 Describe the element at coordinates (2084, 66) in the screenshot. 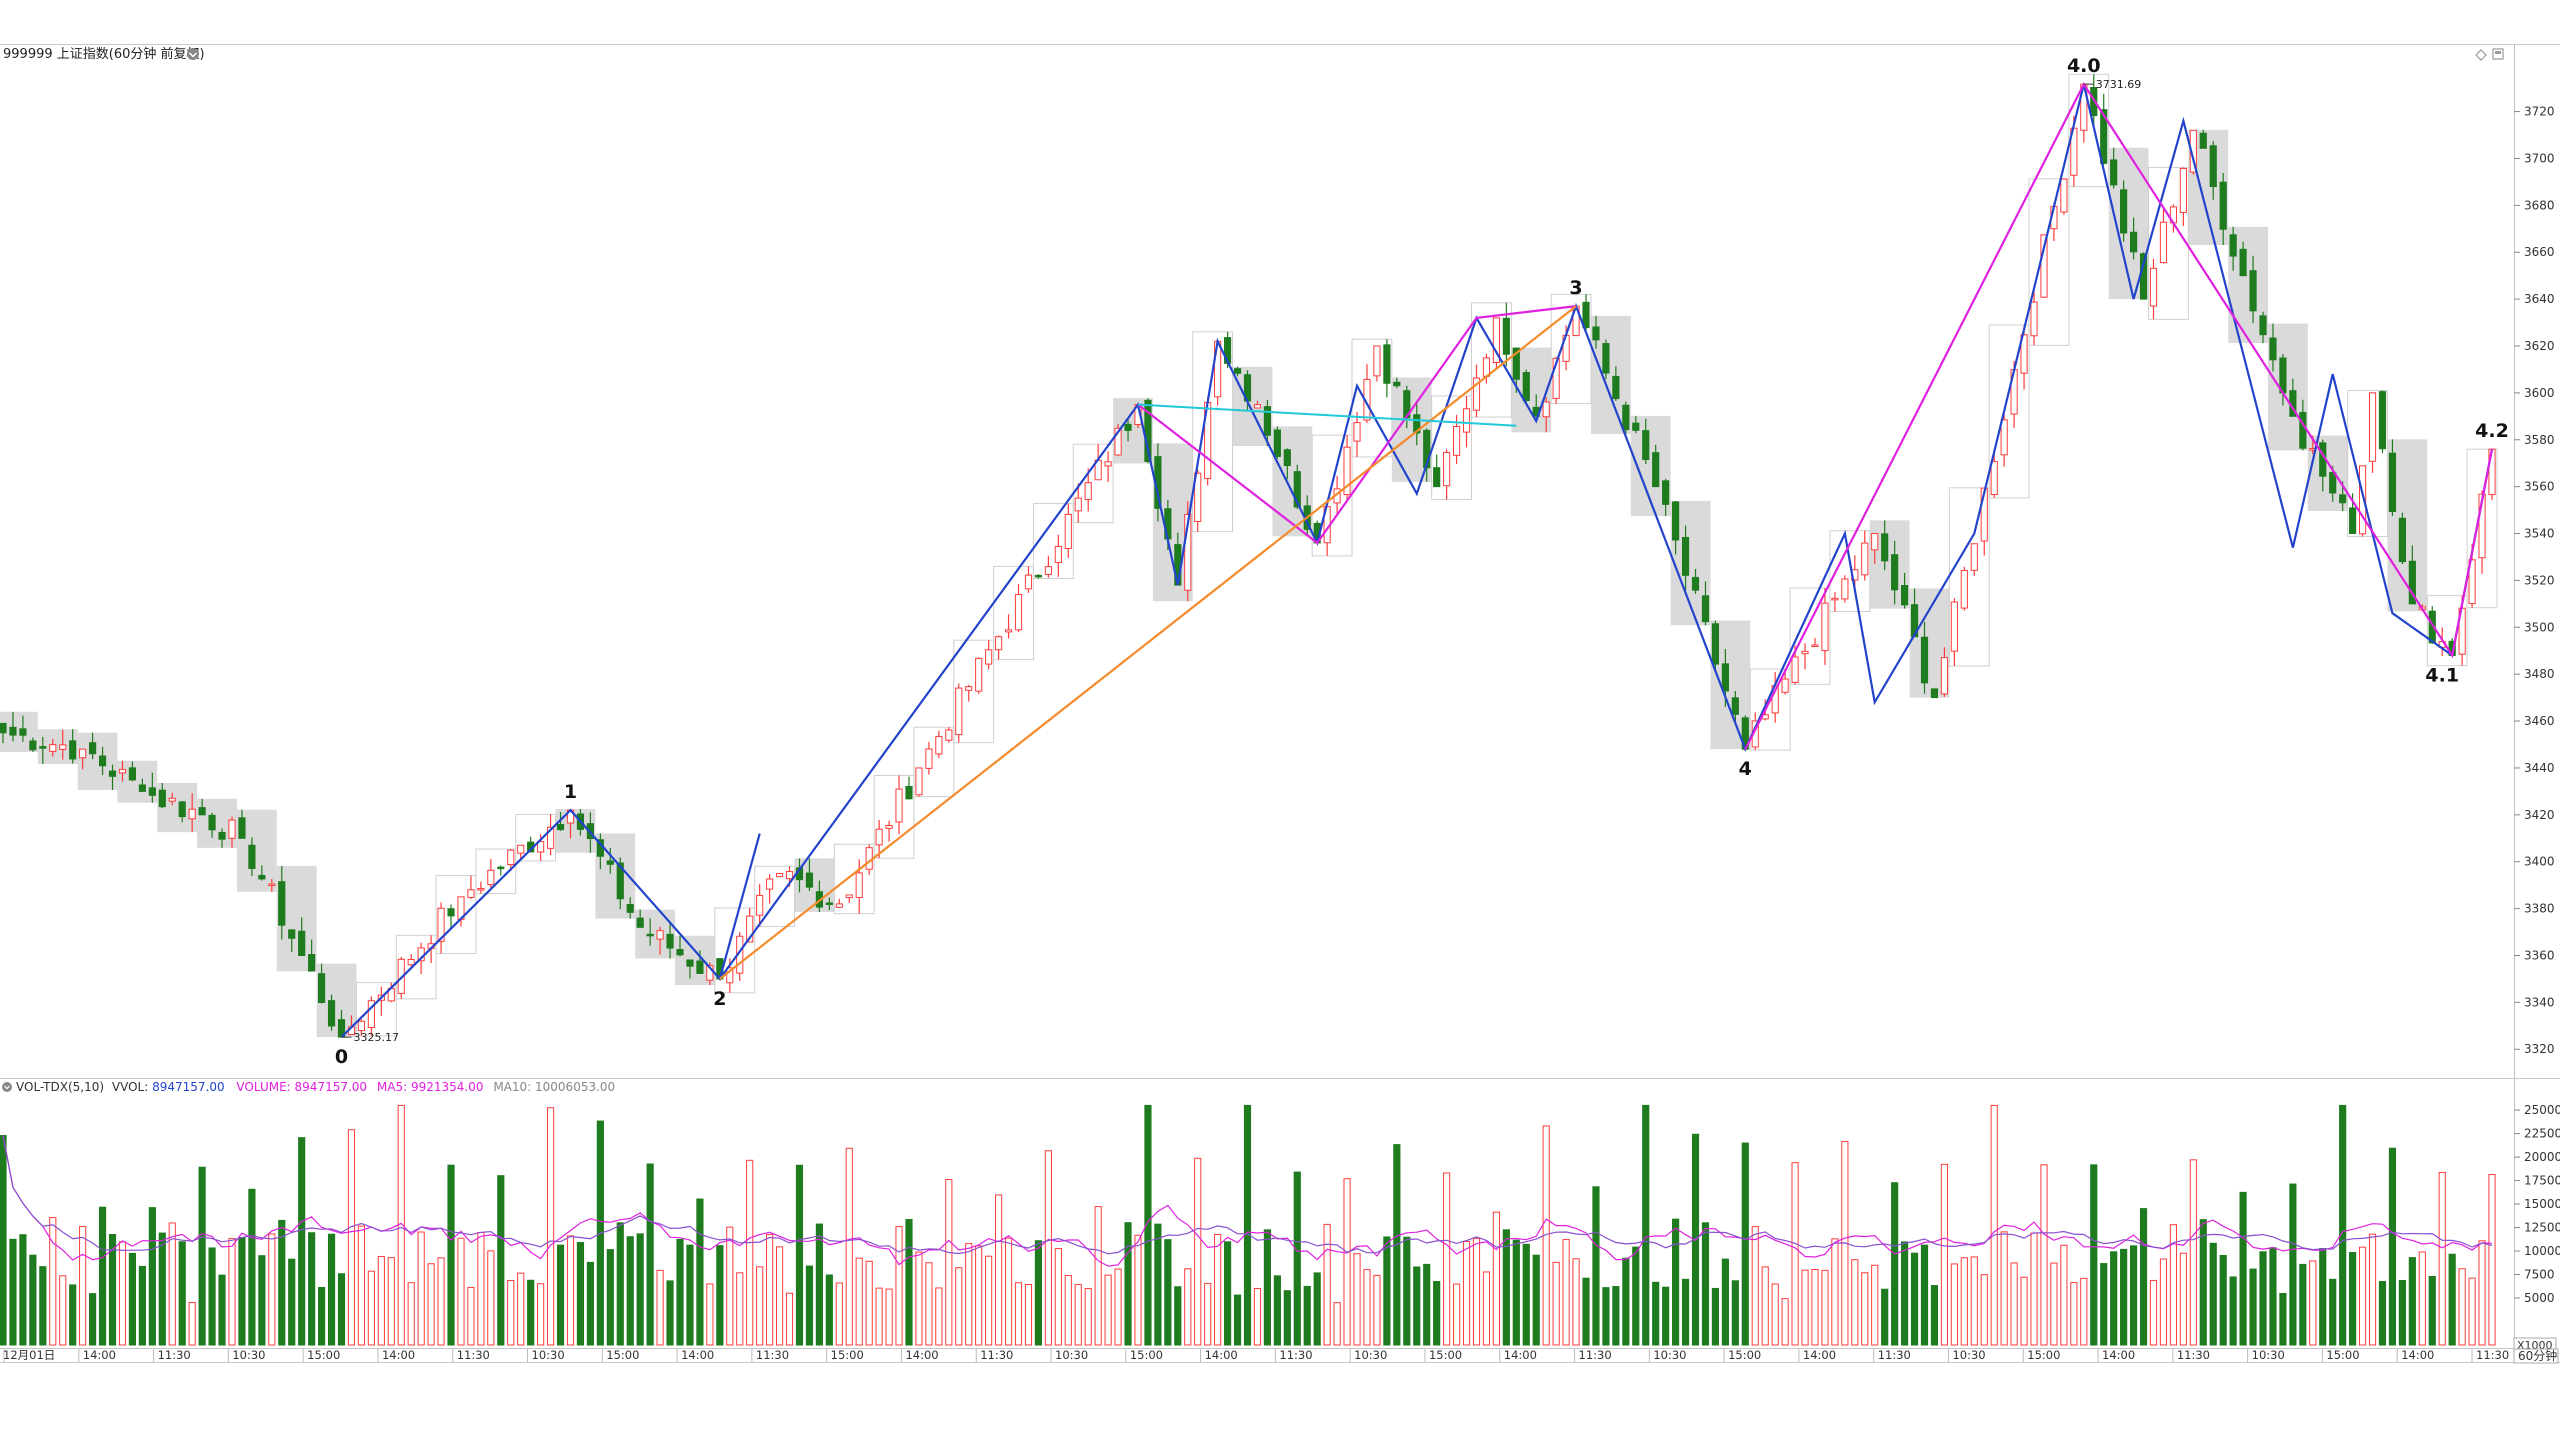

I see `wave-label-4-0: 4.0` at that location.